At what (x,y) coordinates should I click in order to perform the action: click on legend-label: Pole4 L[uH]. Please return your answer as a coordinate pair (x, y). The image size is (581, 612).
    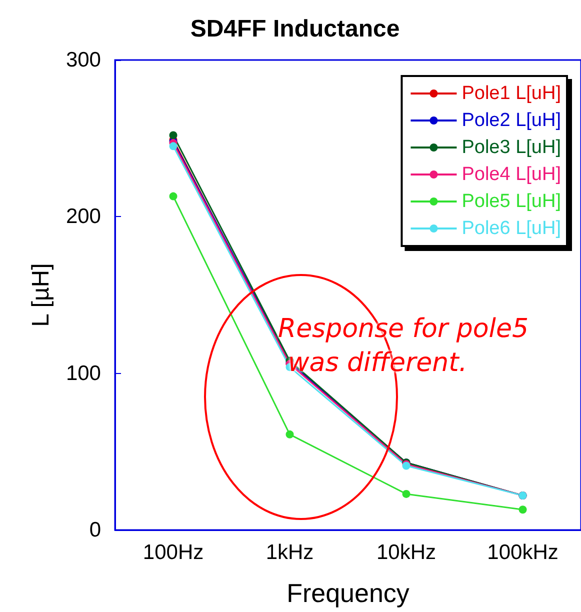
    Looking at the image, I should click on (512, 174).